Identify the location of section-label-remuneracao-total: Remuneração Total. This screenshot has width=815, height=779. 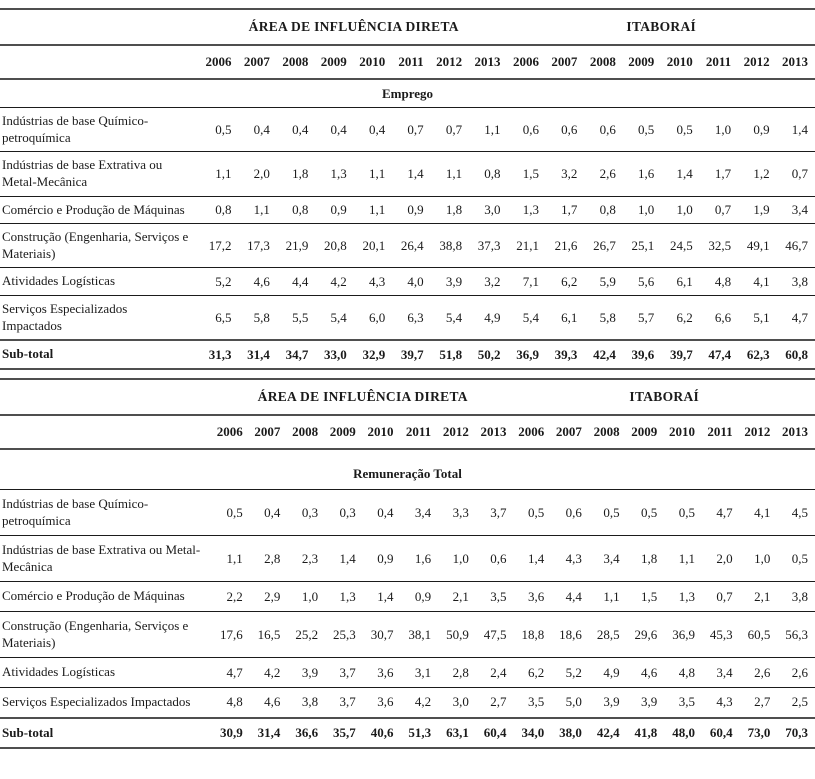
(407, 469).